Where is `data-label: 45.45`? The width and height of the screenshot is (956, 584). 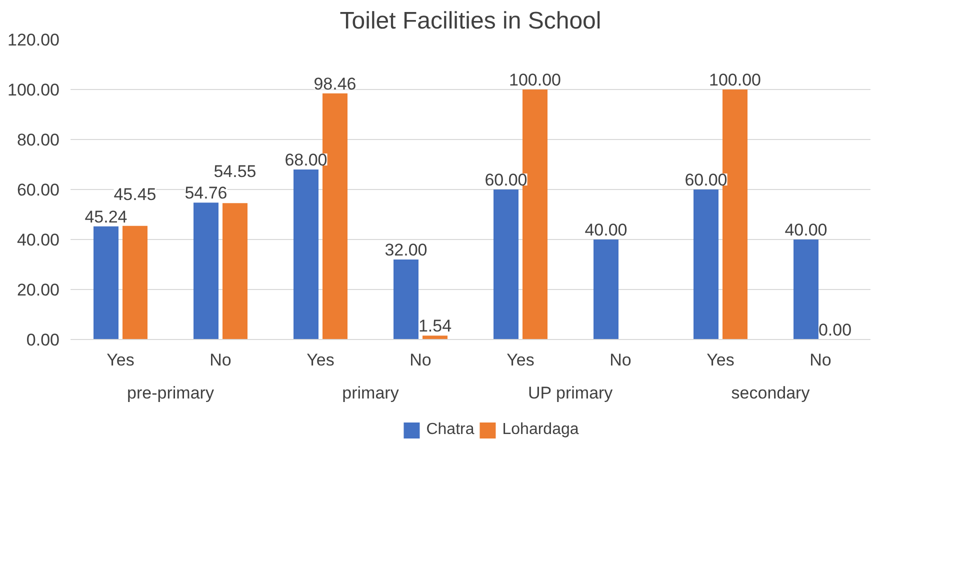
data-label: 45.45 is located at coordinates (135, 194).